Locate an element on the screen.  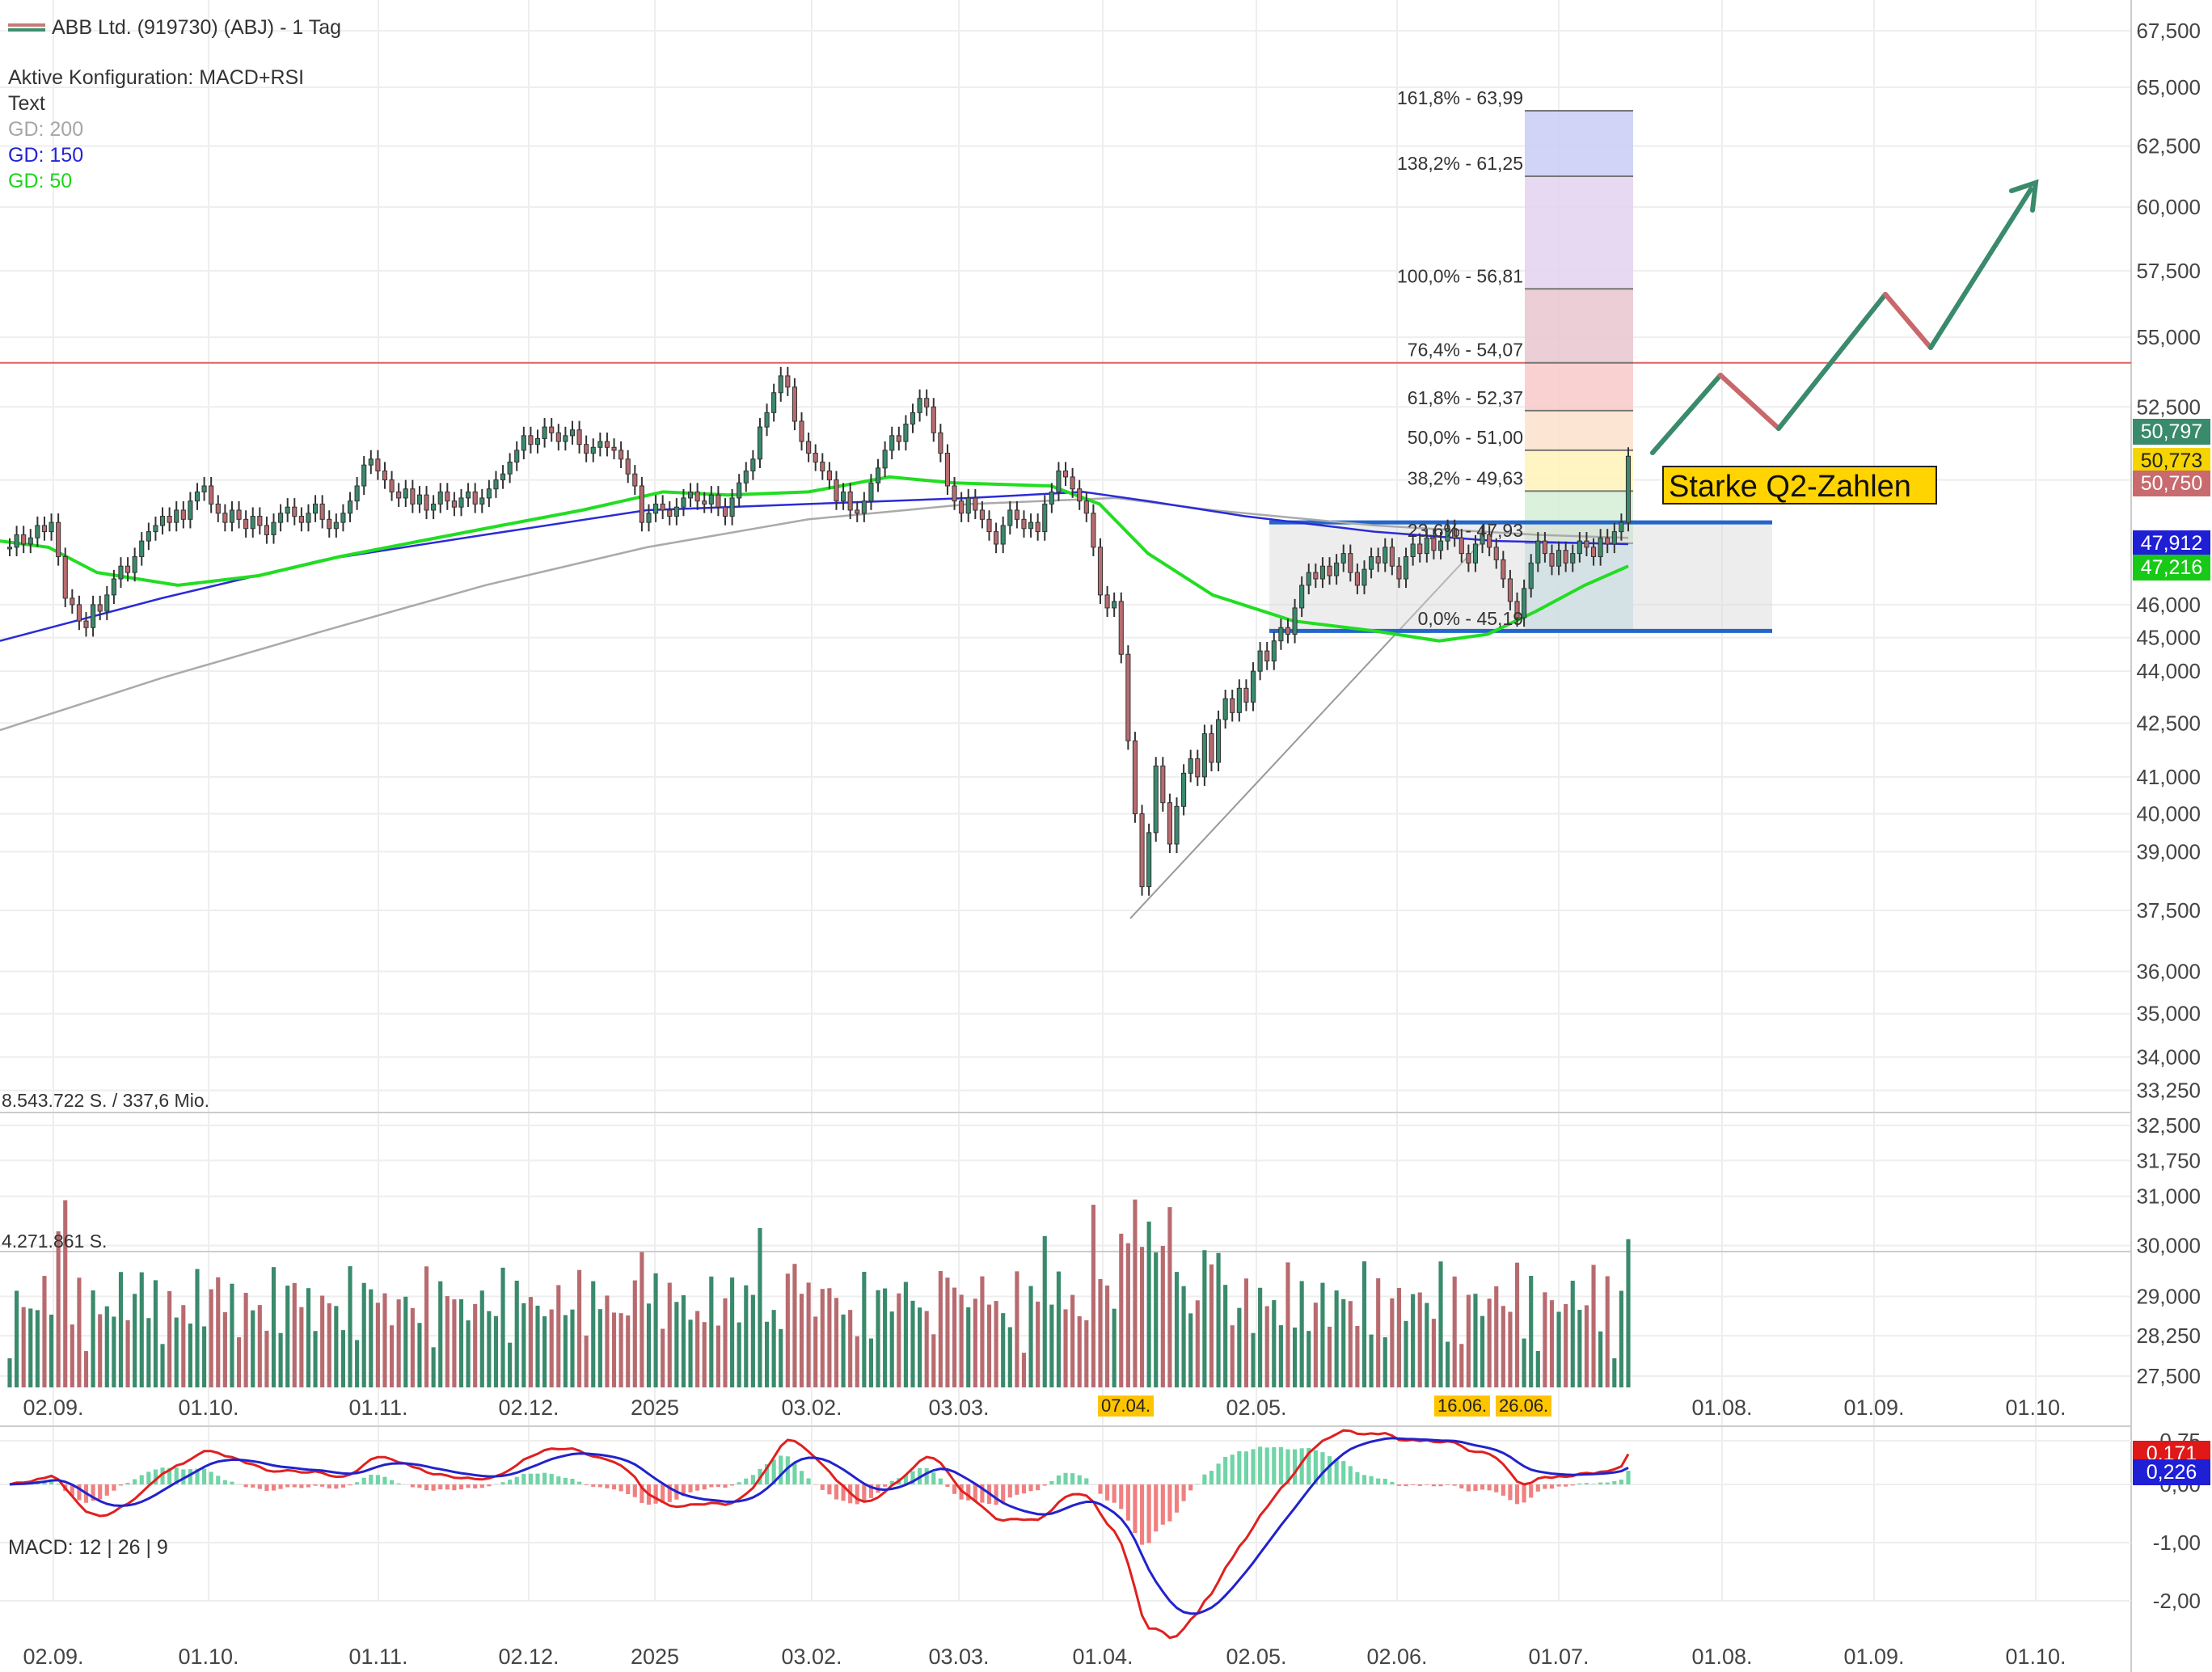
price-tick: 27,500 is located at coordinates (2168, 1376).